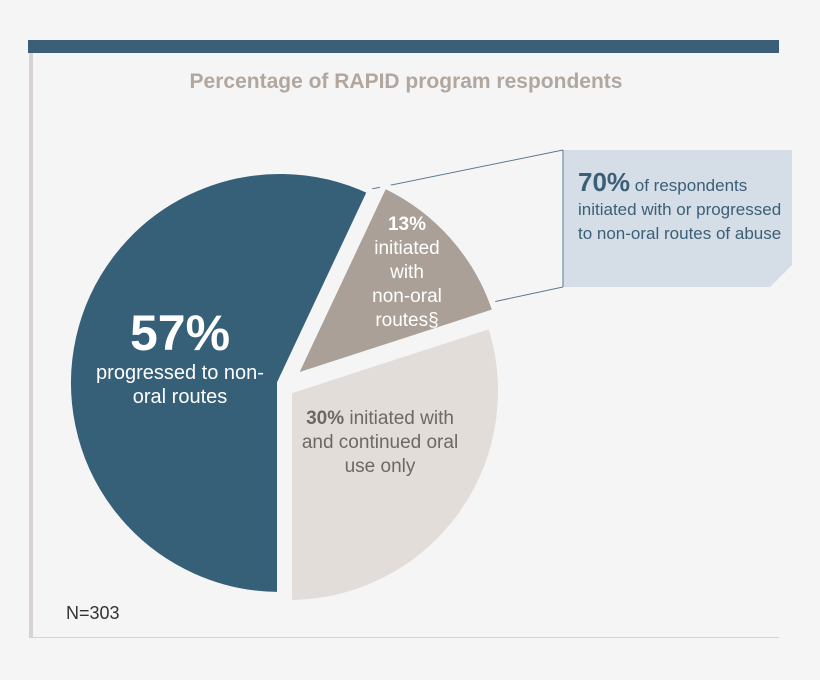 This screenshot has height=680, width=820. Describe the element at coordinates (407, 272) in the screenshot. I see `slice-label-13: 13% initiated with non-oral routes§` at that location.